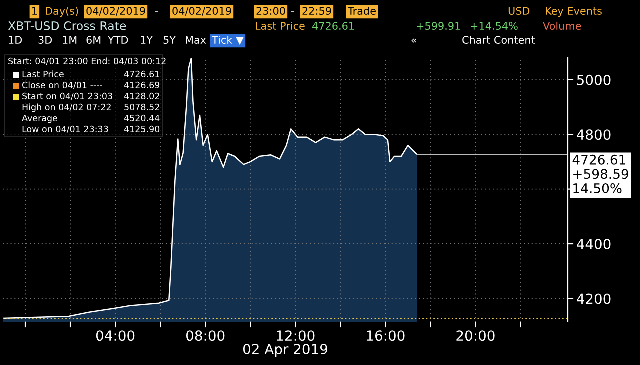  I want to click on x-axis-title: 02 Apr 2019, so click(285, 351).